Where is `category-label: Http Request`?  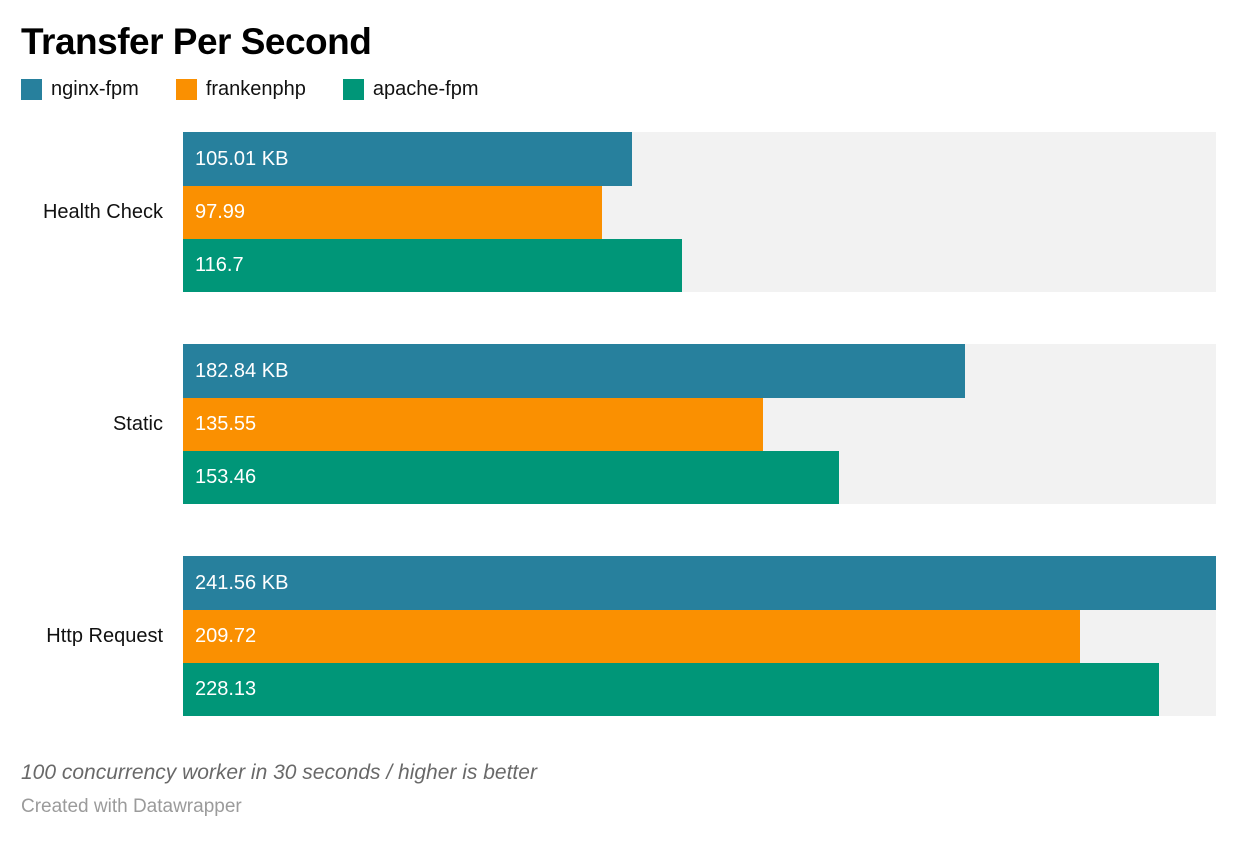
category-label: Http Request is located at coordinates (104, 635).